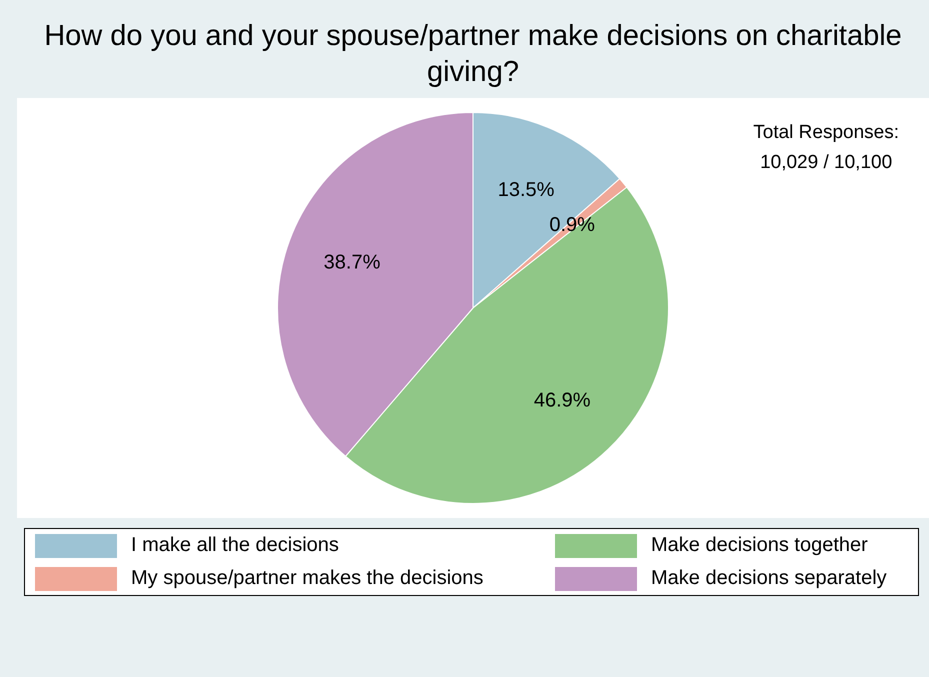  What do you see at coordinates (769, 578) in the screenshot?
I see `legend-label: Make decisions separately` at bounding box center [769, 578].